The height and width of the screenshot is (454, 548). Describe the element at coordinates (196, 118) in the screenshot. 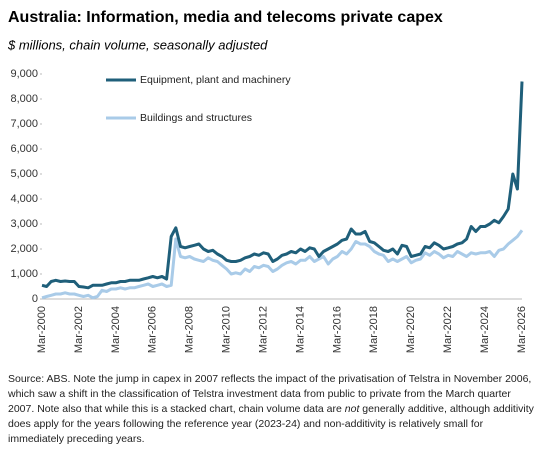

I see `legend-label: Buildings and structures` at that location.